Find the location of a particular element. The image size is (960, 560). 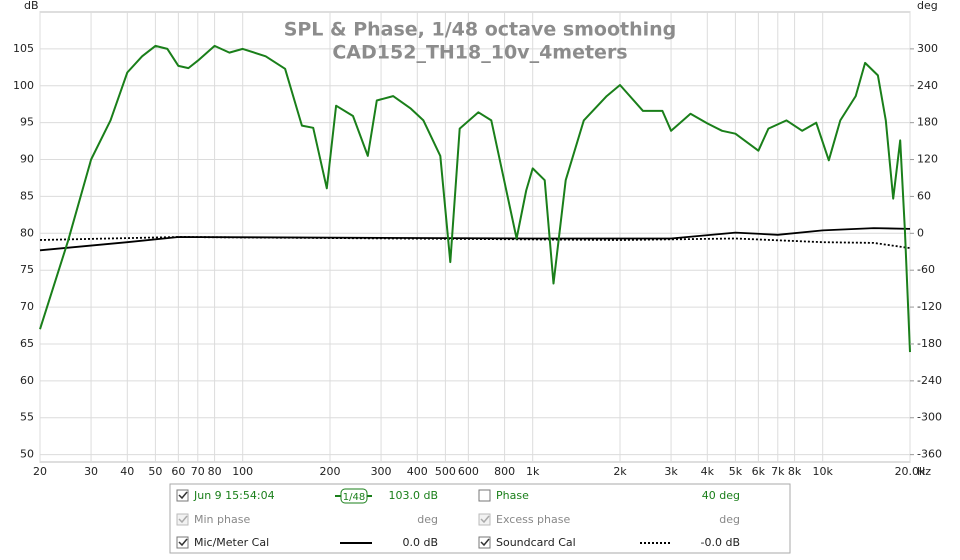

smoothing: 1/48 is located at coordinates (354, 497).